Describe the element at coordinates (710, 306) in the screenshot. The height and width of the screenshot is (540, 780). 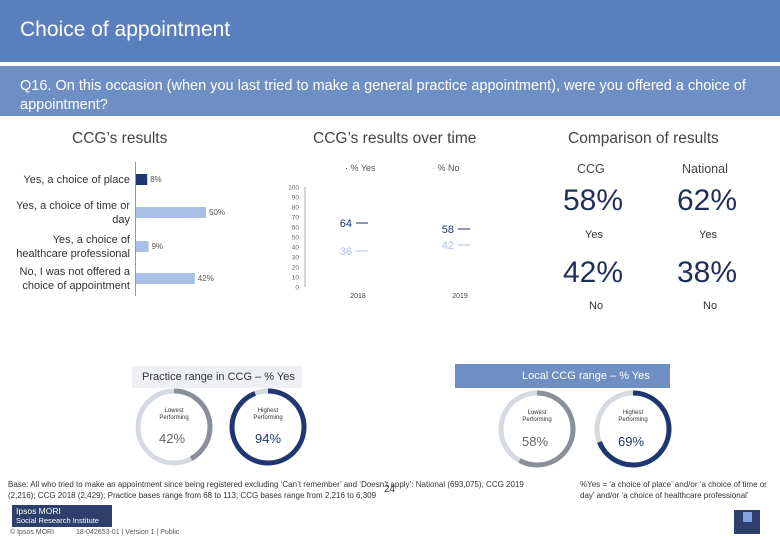
I see `national-no-label: No` at that location.